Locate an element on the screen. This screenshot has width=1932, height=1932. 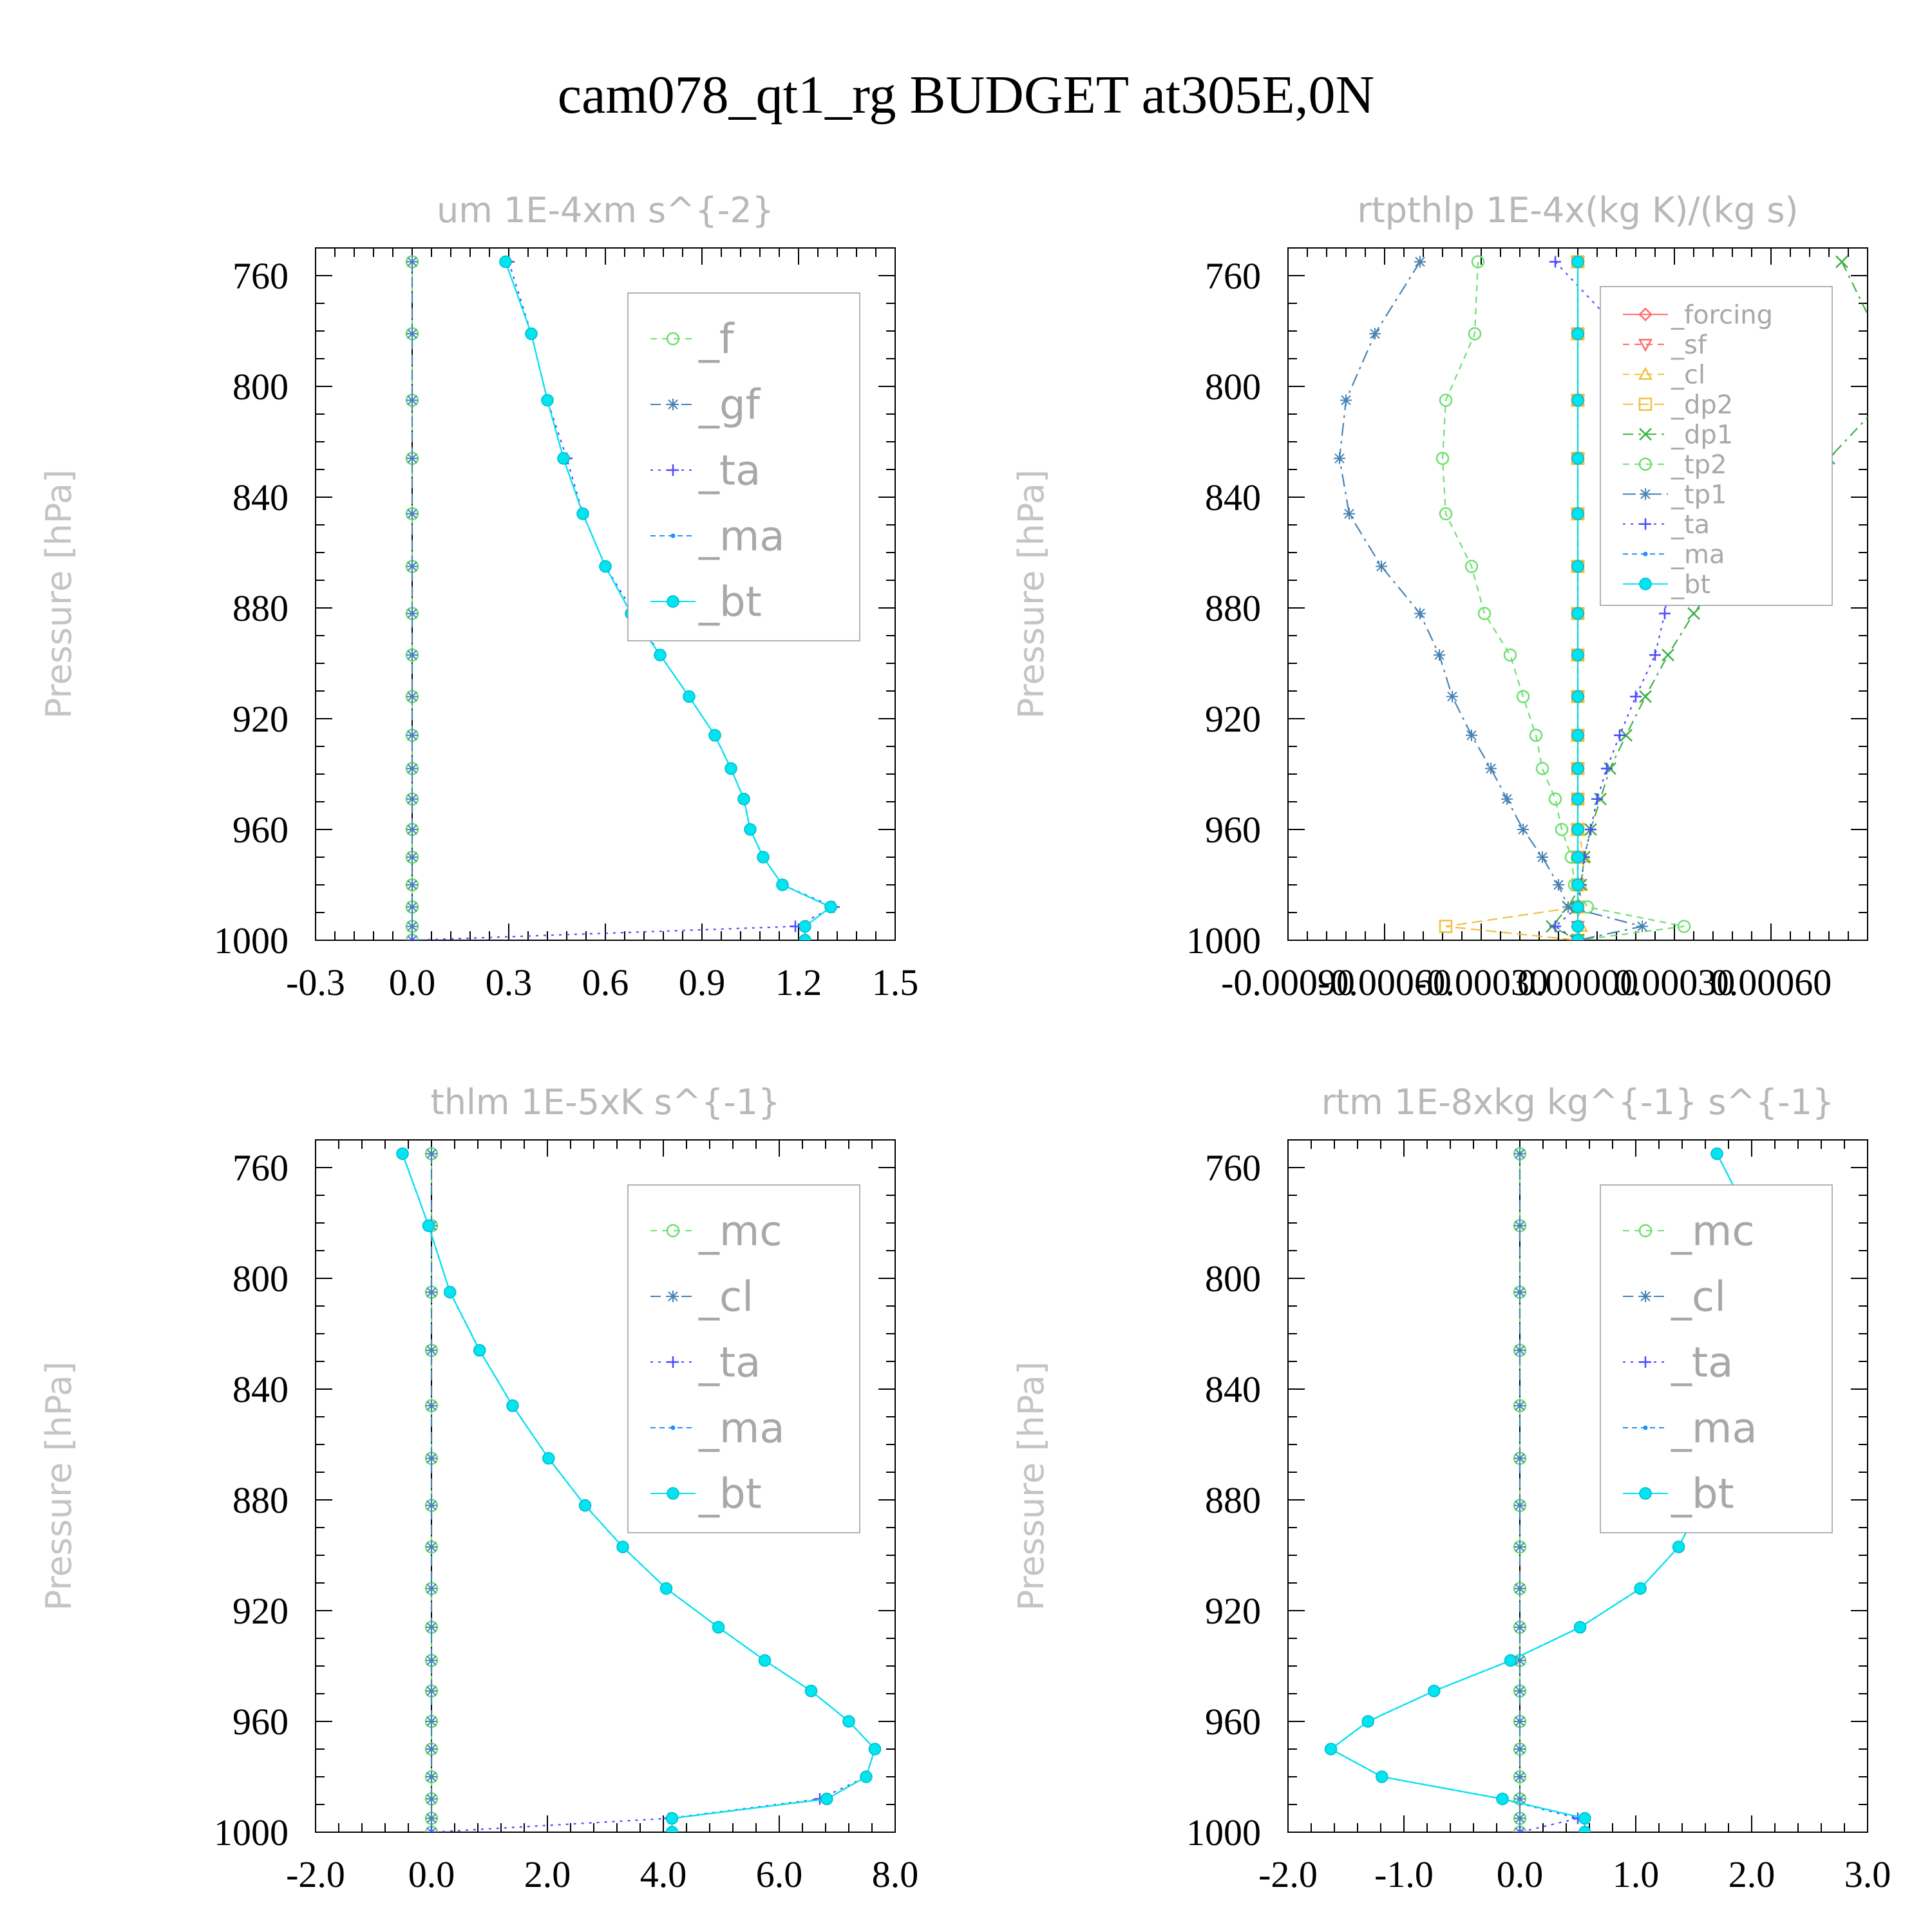
legend-label: _mc is located at coordinates (740, 1231).